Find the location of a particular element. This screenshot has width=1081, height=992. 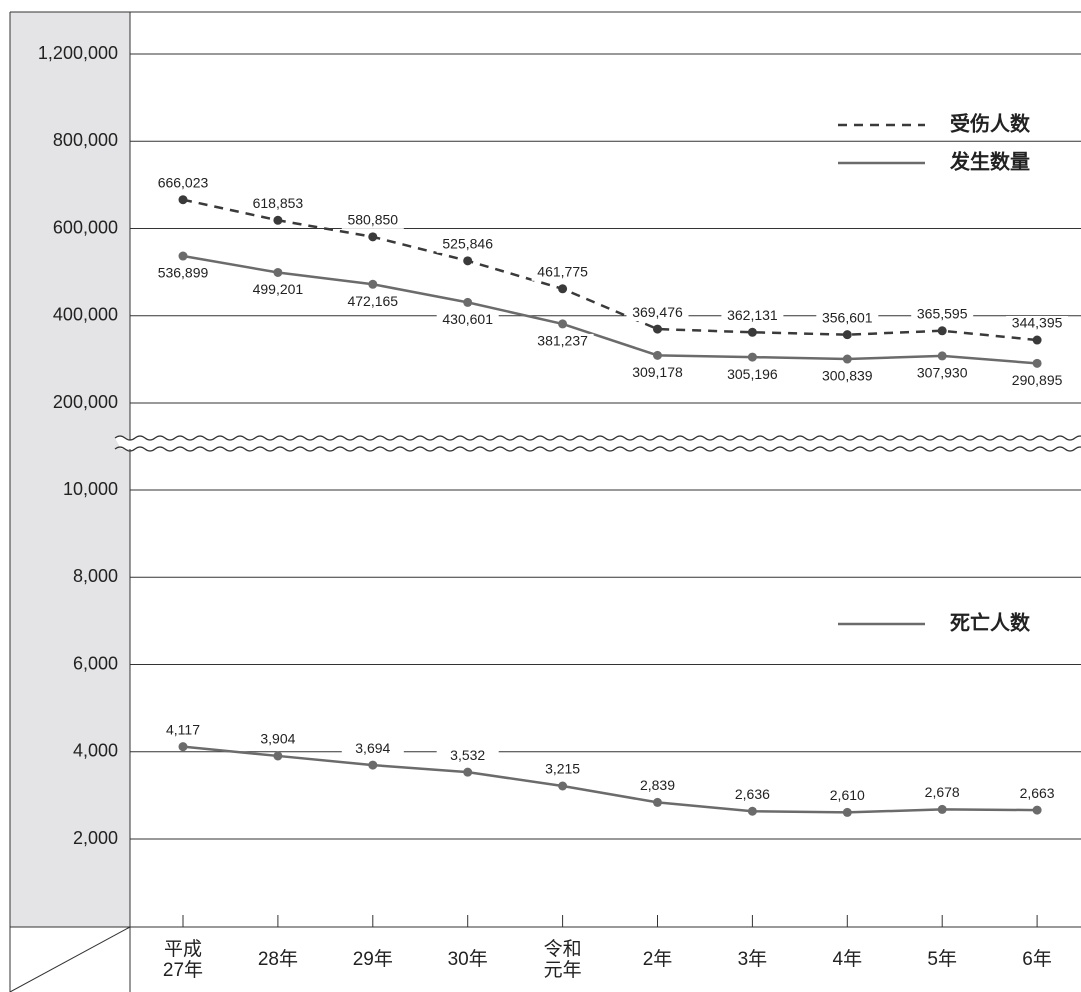

data-label: 307,930 is located at coordinates (942, 373).